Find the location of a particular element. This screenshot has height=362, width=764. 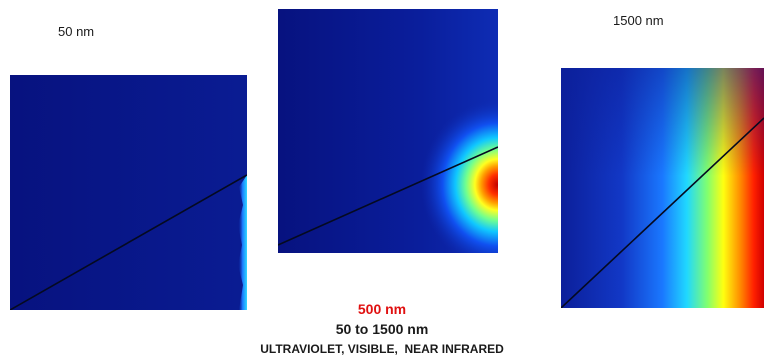

caption-highlight-wavelength: 500 nm is located at coordinates (382, 309).